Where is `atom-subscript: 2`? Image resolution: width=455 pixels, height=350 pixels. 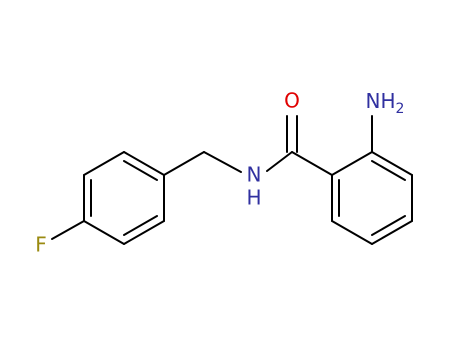
atom-subscript: 2 is located at coordinates (400, 109).